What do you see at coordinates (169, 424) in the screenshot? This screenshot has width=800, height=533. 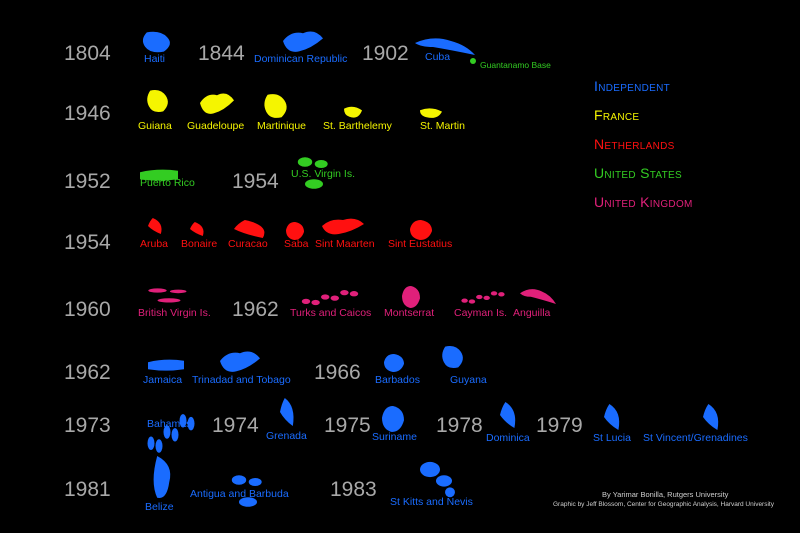 I see `bahamas-label: Bahamas` at bounding box center [169, 424].